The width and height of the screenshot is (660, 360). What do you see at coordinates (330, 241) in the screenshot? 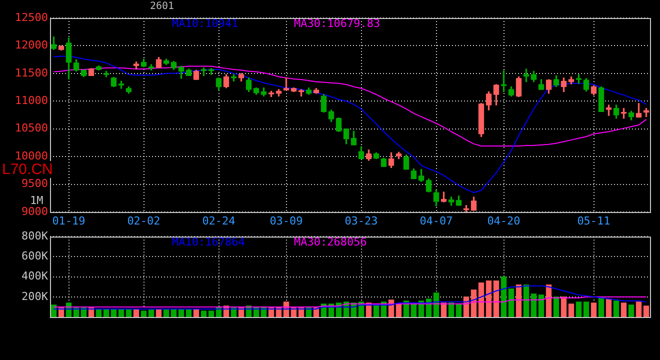
I see `text: MA30:268056` at bounding box center [330, 241].